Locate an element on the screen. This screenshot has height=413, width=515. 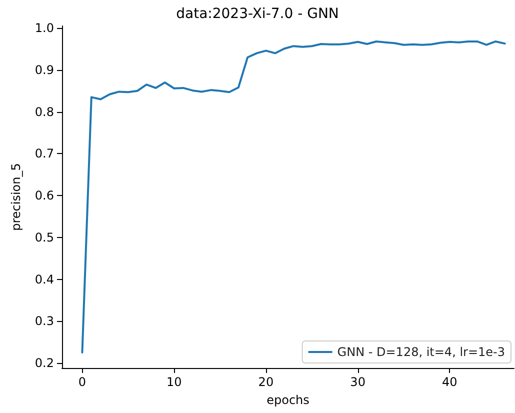
y-tick-label: 0.7 is located at coordinates (44, 153).